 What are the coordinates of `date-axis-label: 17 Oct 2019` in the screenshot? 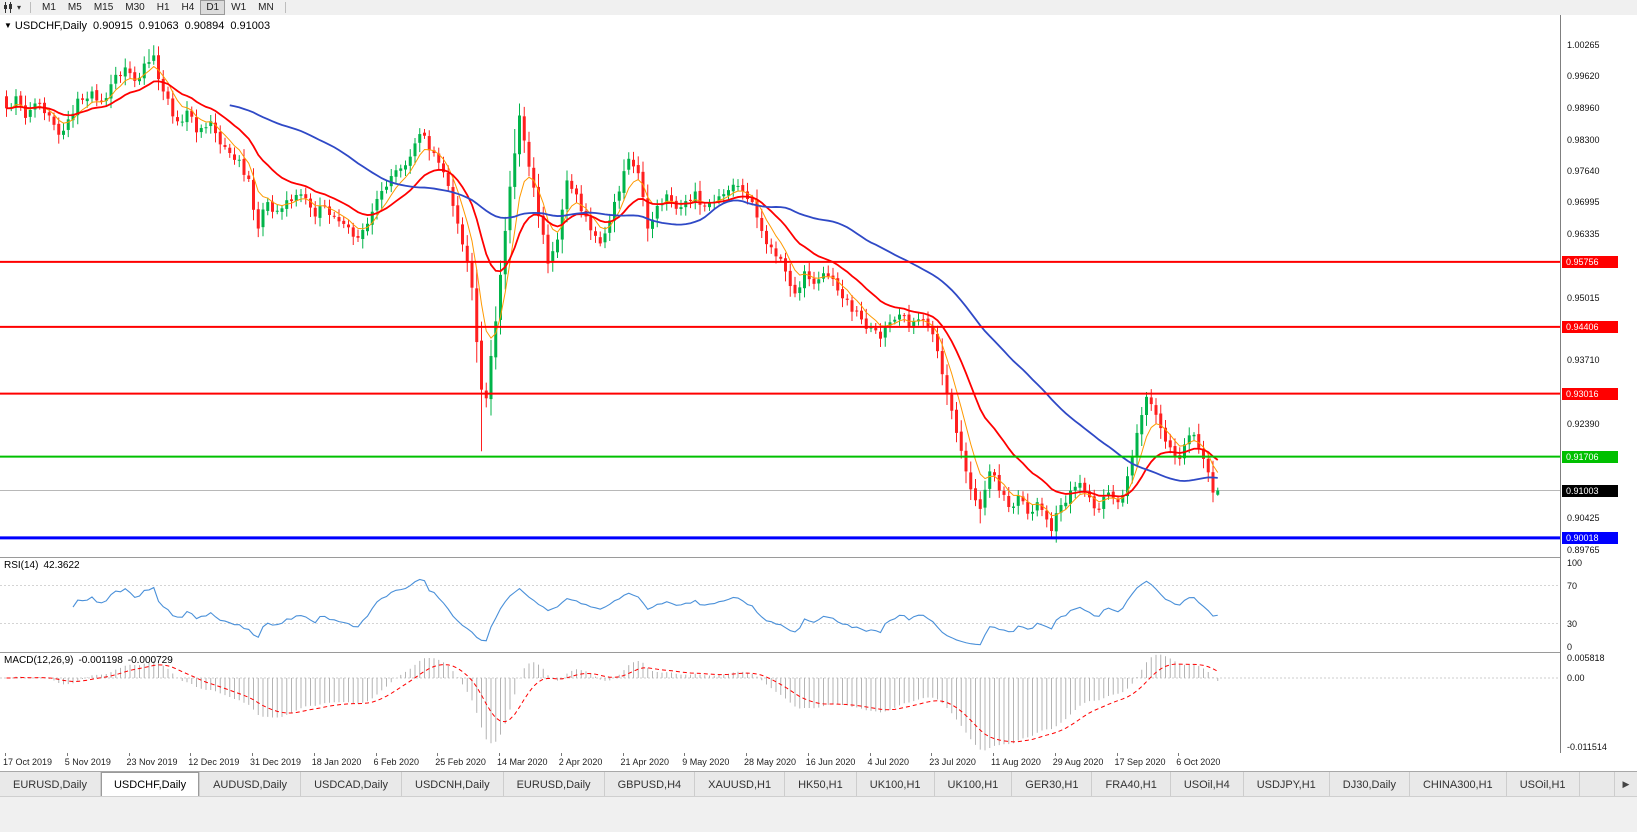 It's located at (28, 762).